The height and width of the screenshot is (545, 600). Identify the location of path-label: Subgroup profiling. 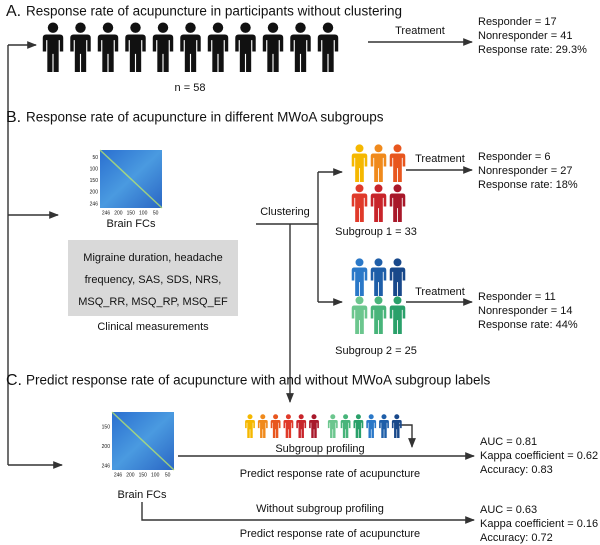
(319, 449).